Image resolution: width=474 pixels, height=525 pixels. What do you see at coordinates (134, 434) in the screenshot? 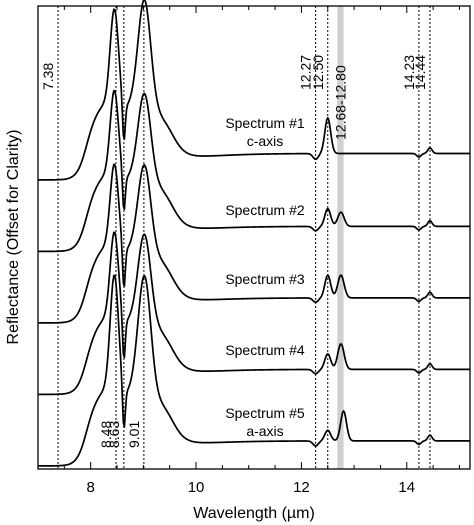
I see `marker-label: 9.01` at bounding box center [134, 434].